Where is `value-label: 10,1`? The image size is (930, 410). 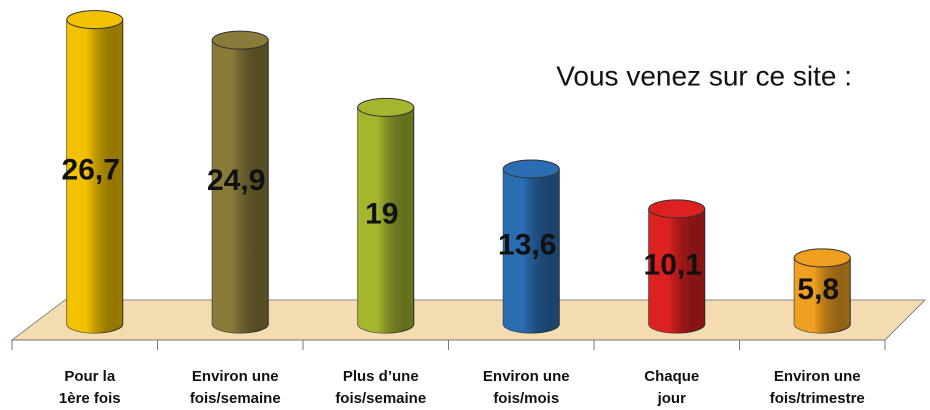
value-label: 10,1 is located at coordinates (673, 264).